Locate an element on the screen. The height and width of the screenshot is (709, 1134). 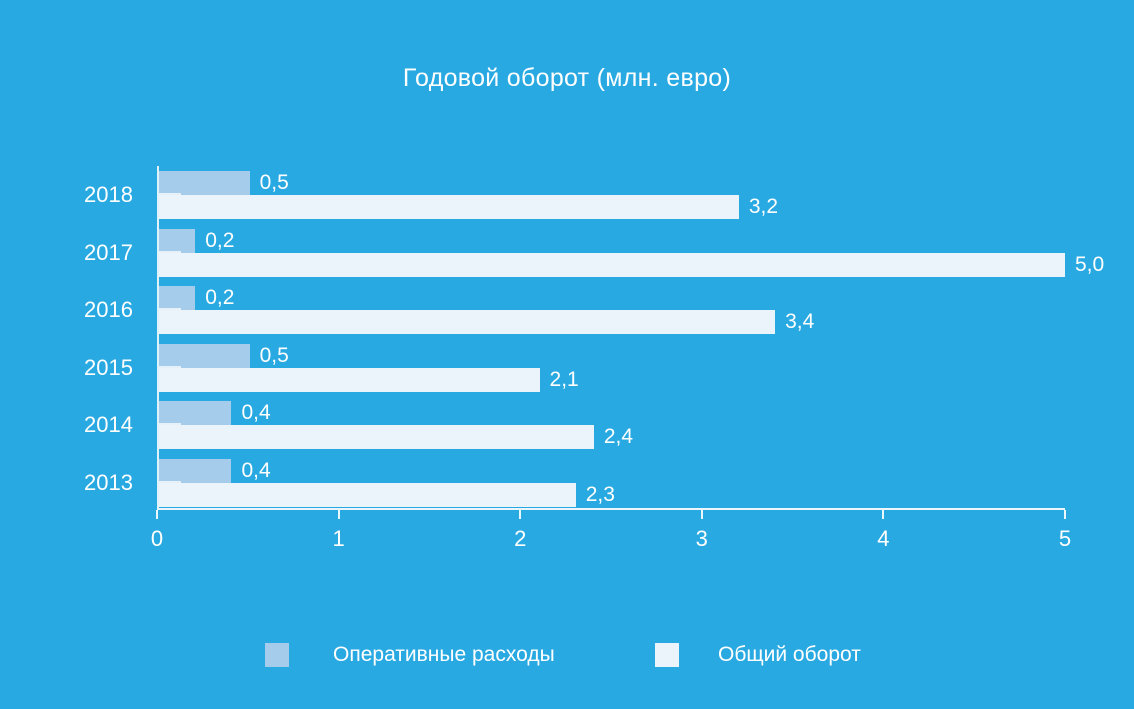
category-label: 2017 is located at coordinates (108, 252).